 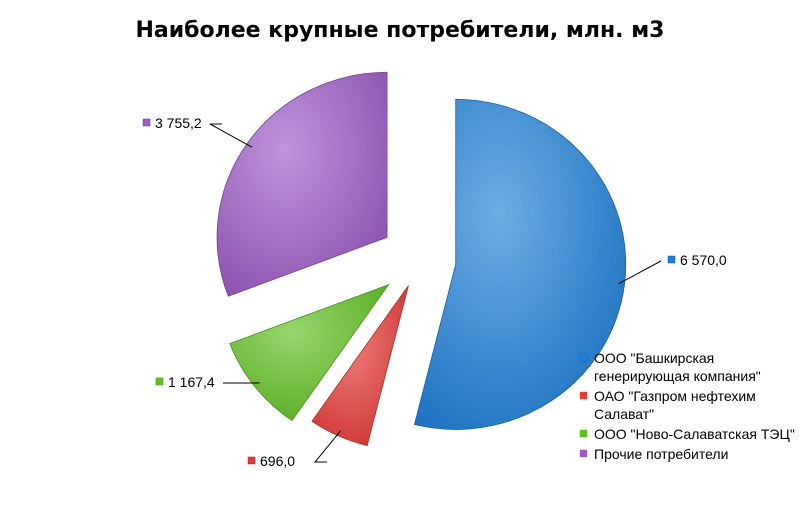 I want to click on legend-label-novo-salavat-tec: ООО "Ново-Салаватская ТЭЦ", so click(x=694, y=434).